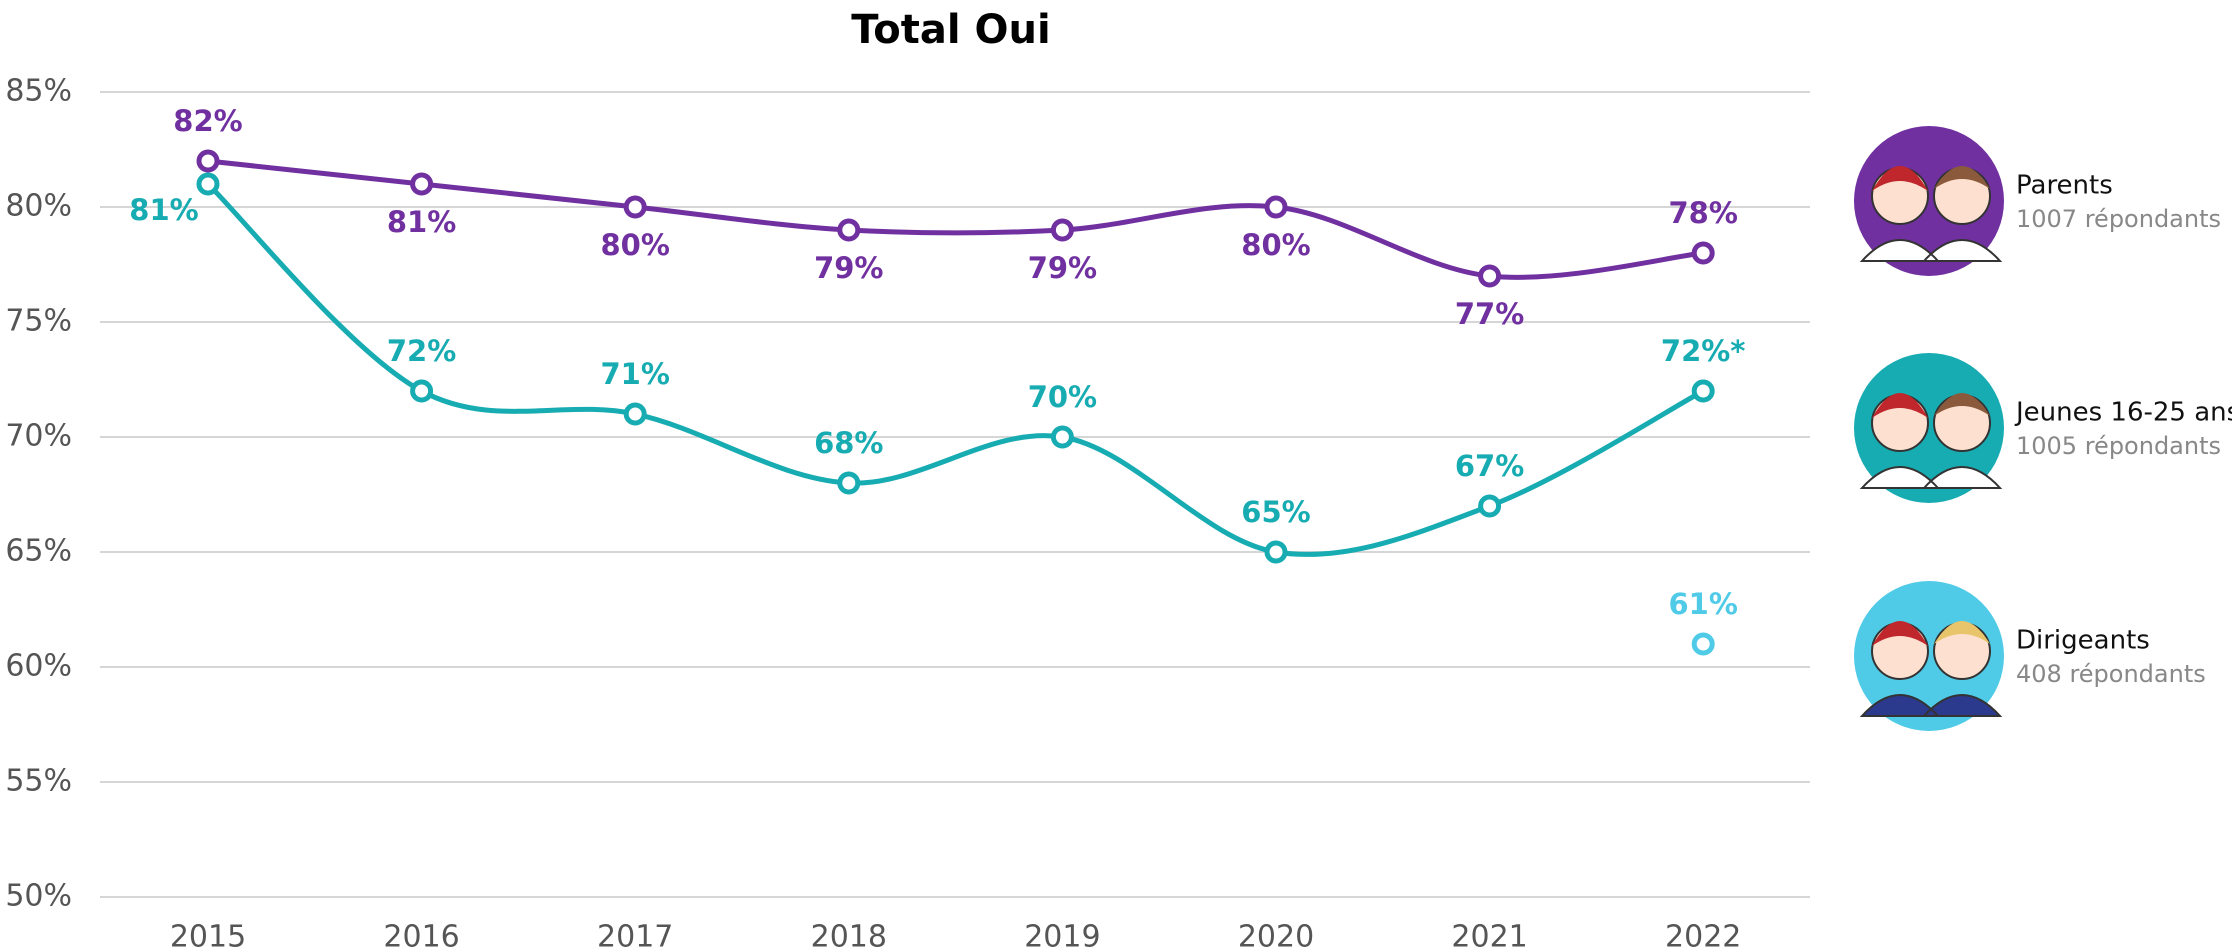  What do you see at coordinates (1489, 314) in the screenshot?
I see `data-label: 77%` at bounding box center [1489, 314].